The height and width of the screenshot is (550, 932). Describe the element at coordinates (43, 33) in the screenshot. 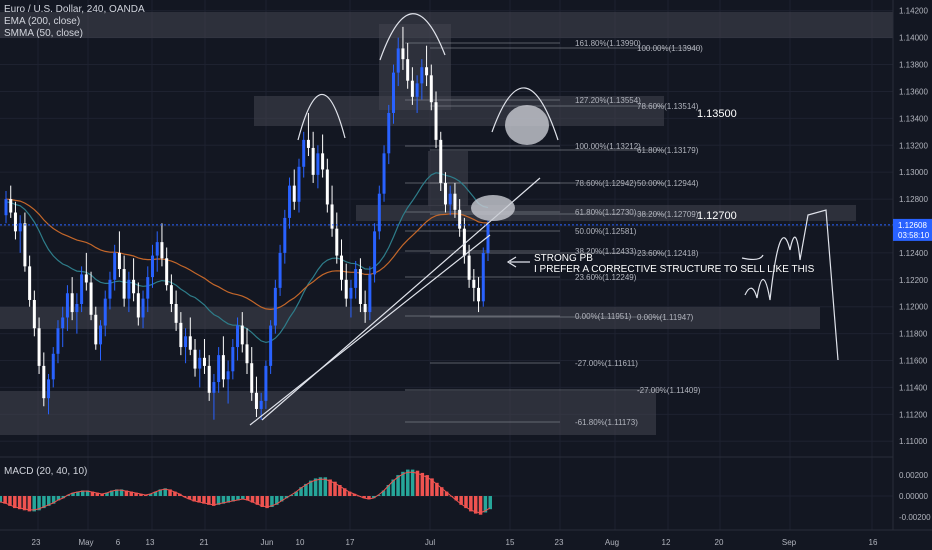

I see `smma-indicator-label: SMMA (50, close)` at that location.